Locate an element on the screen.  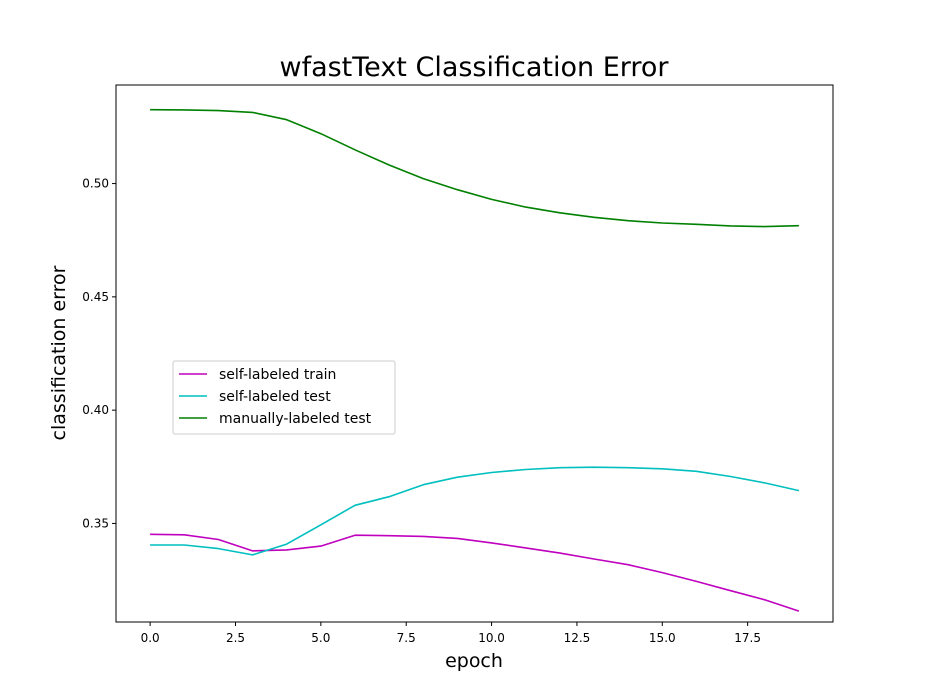
x-tick-label: 0.0 is located at coordinates (150, 638).